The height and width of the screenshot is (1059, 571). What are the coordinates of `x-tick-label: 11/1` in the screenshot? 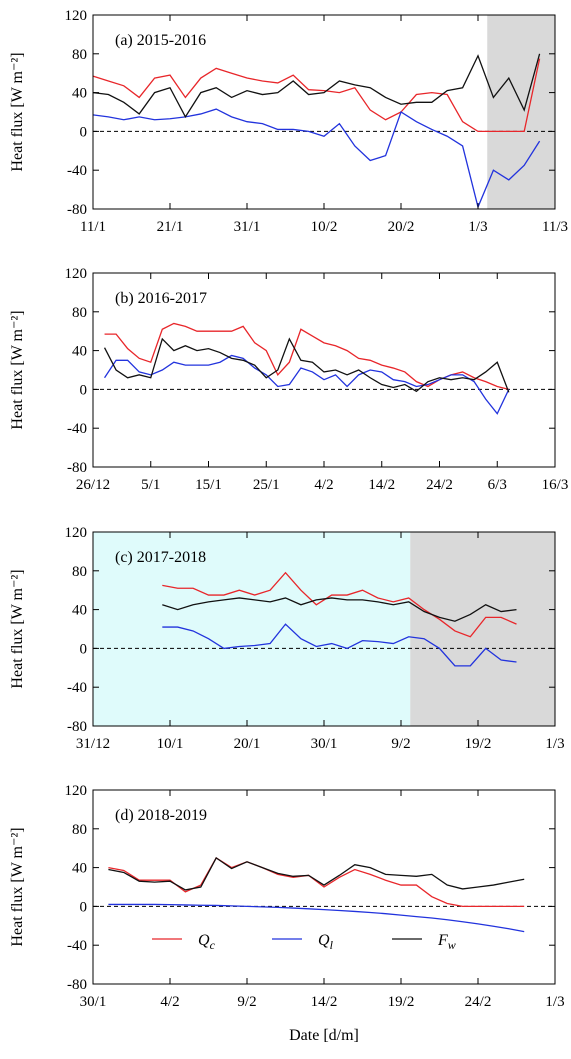 It's located at (93, 227).